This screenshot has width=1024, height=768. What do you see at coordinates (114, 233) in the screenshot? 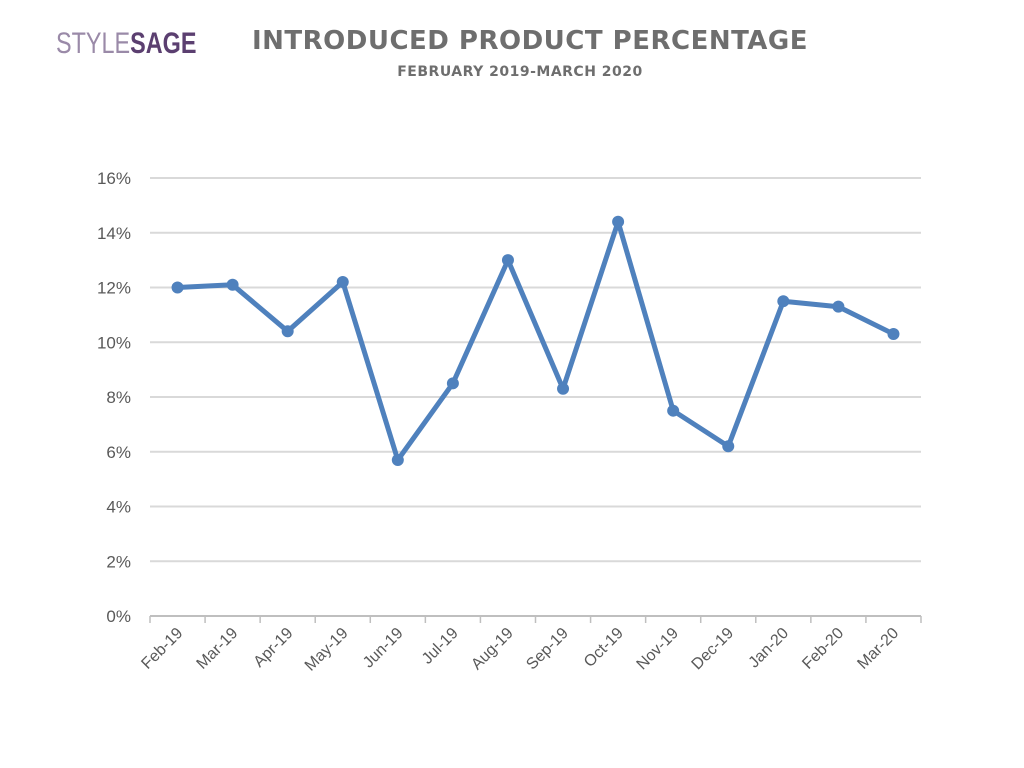
I see `y-tick-label: 14%` at bounding box center [114, 233].